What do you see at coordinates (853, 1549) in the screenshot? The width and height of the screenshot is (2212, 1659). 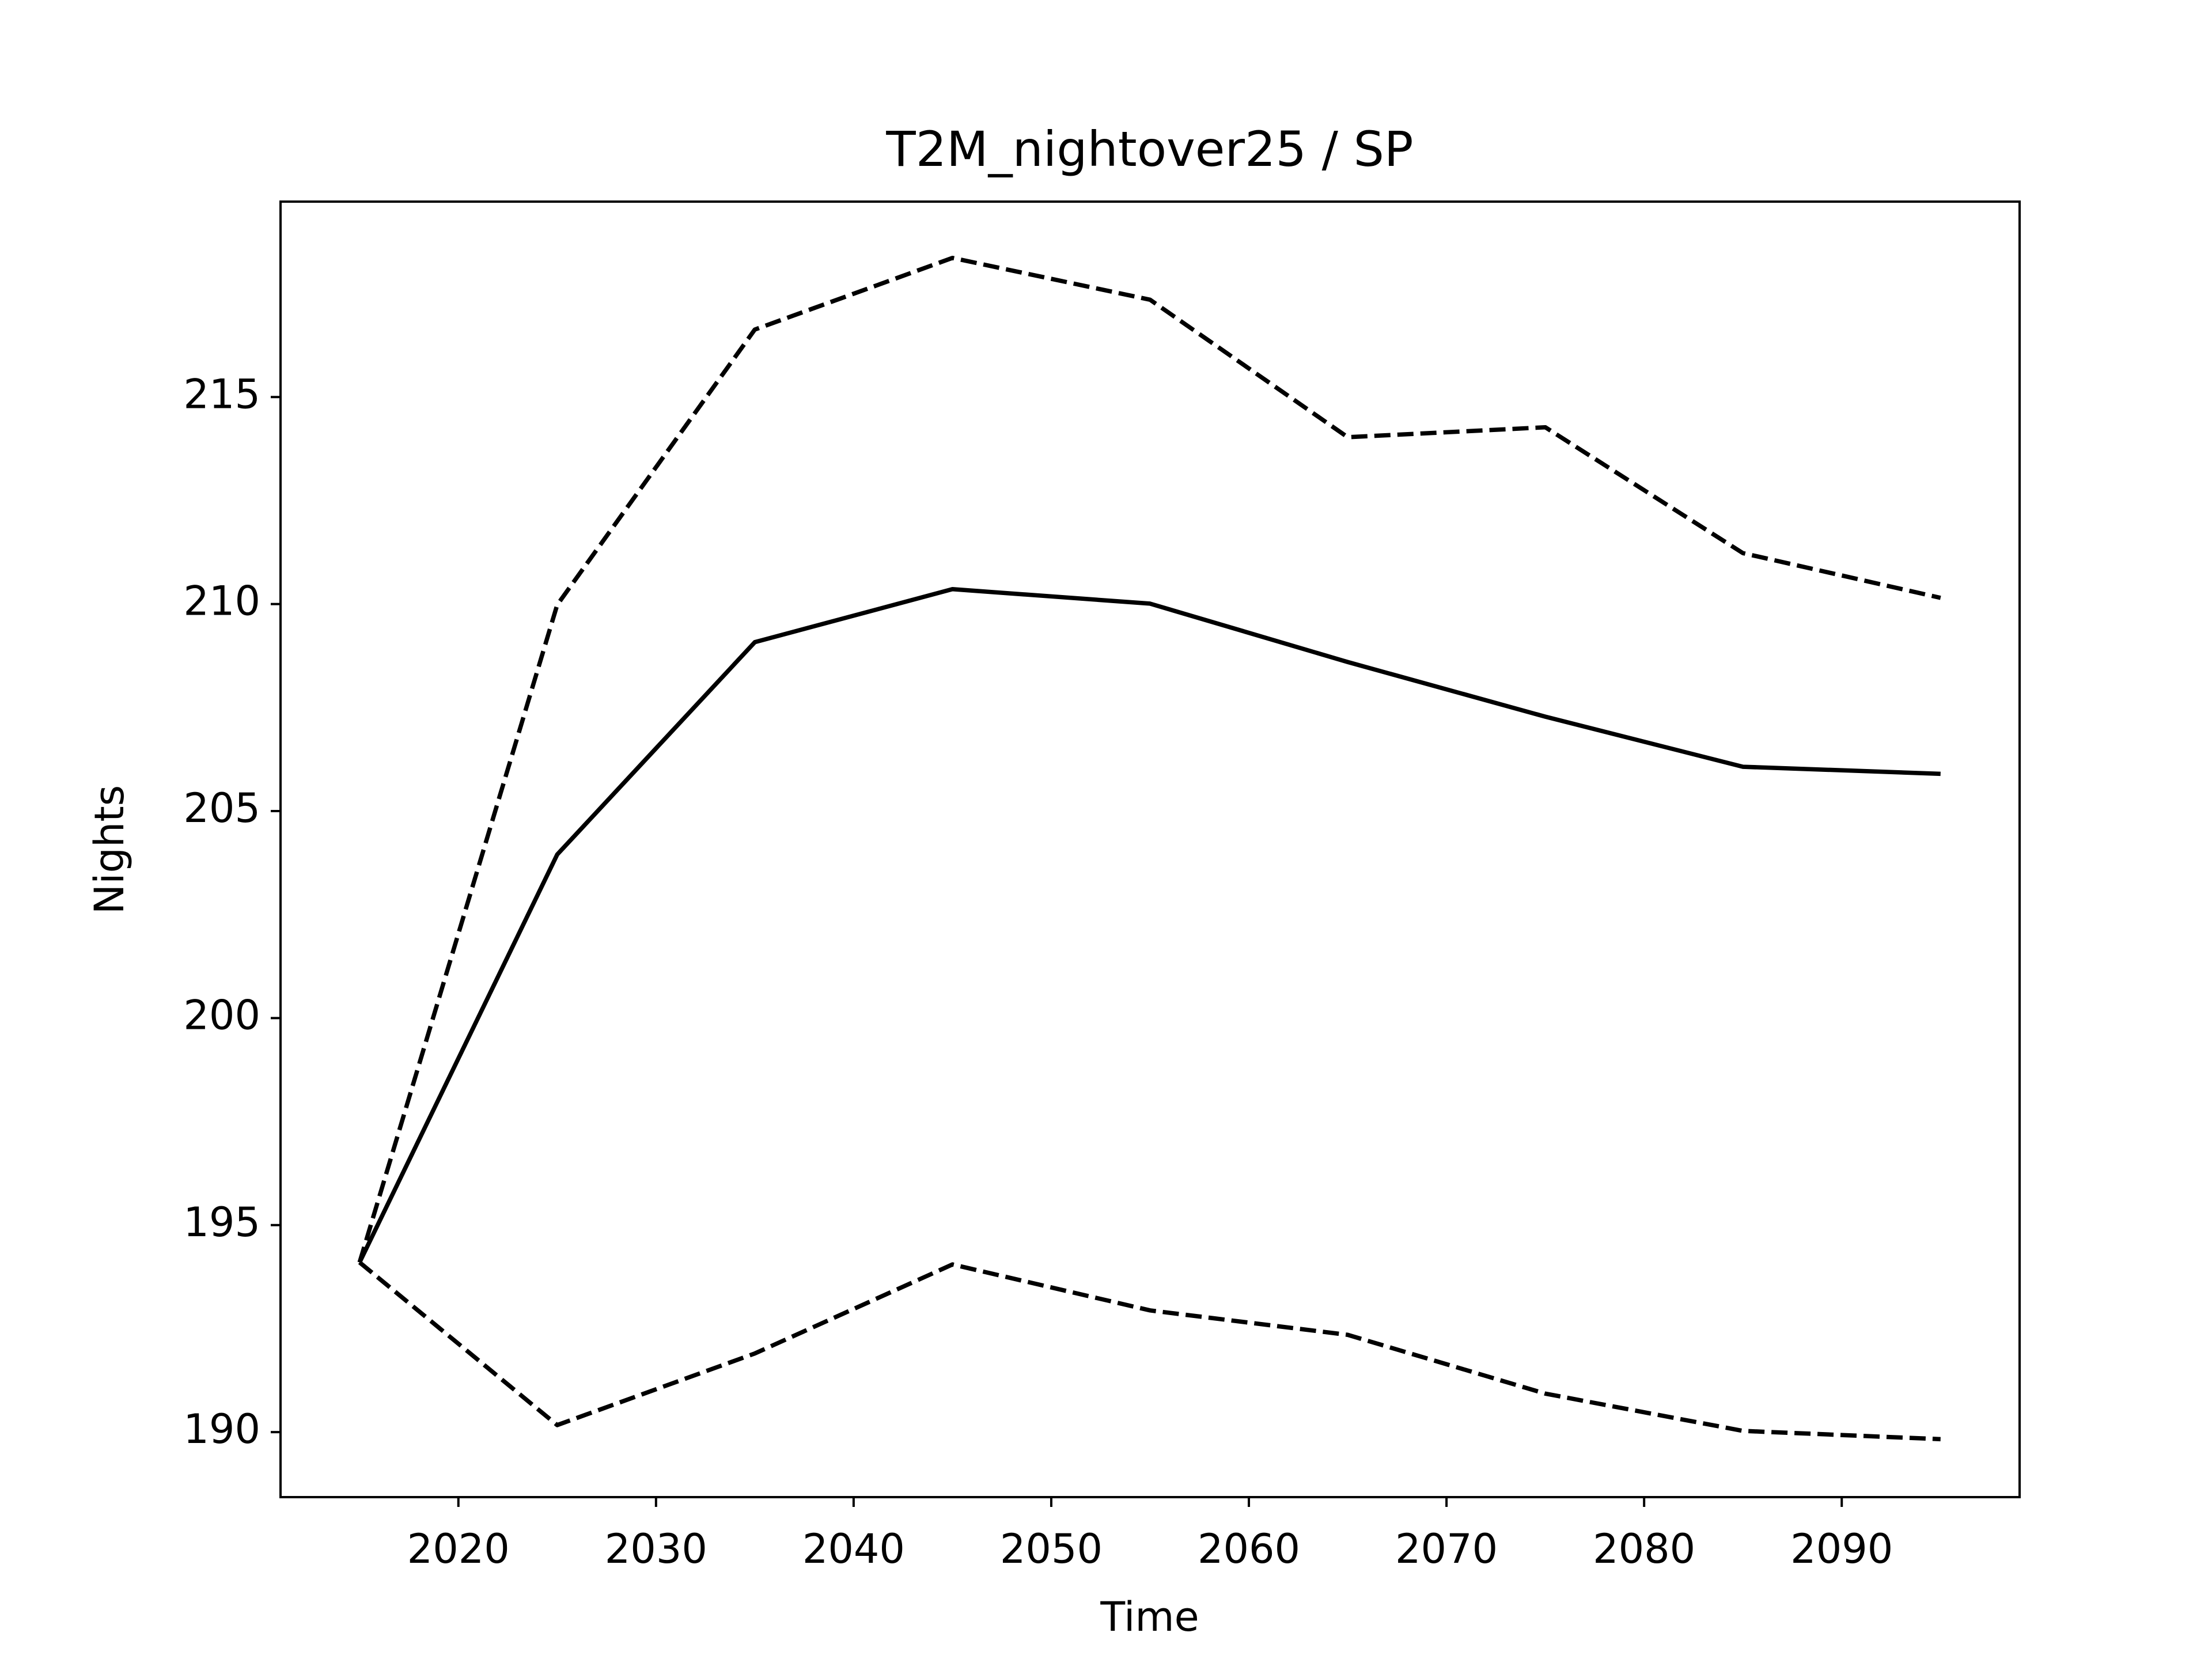 I see `x-tick-label: 2040` at bounding box center [853, 1549].